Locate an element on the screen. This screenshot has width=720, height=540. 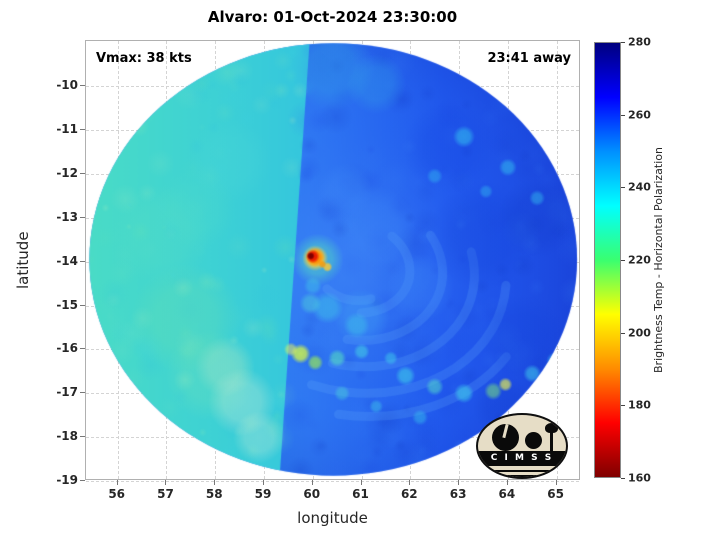
y-tick-label: -14 is located at coordinates (67, 260).